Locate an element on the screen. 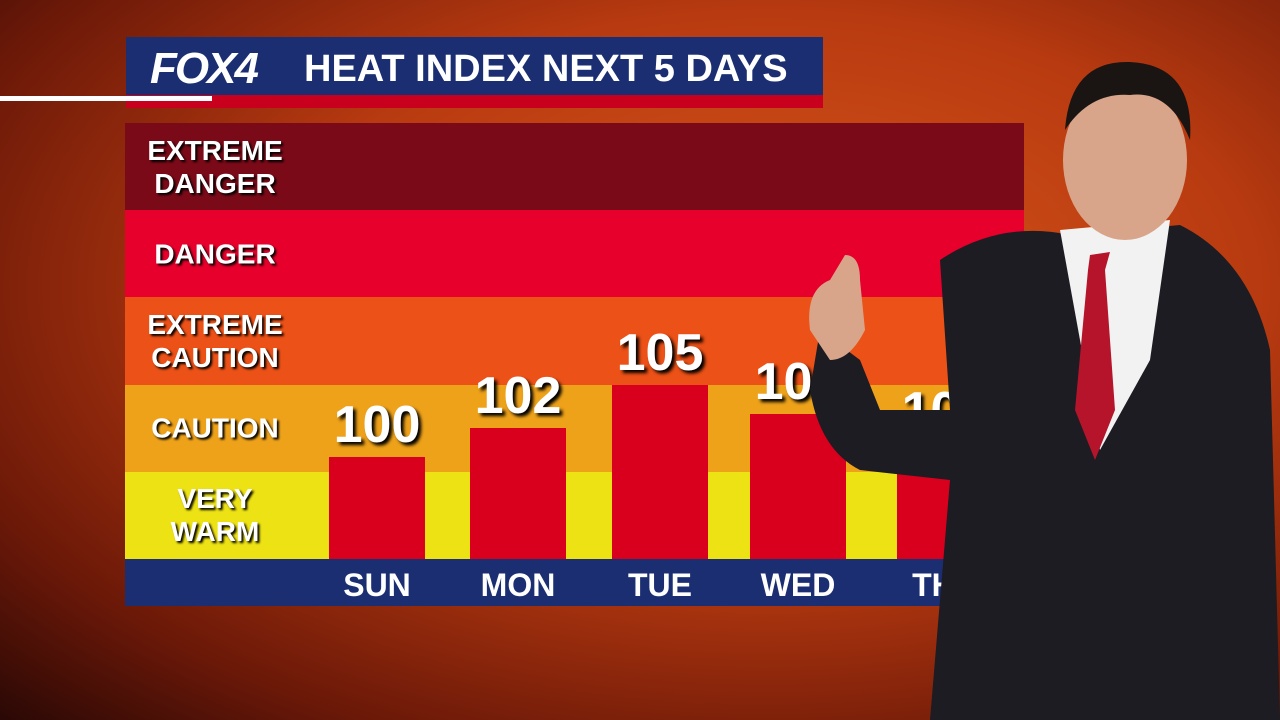 The height and width of the screenshot is (720, 1280). band-label: EXTREME CAUTION is located at coordinates (215, 340).